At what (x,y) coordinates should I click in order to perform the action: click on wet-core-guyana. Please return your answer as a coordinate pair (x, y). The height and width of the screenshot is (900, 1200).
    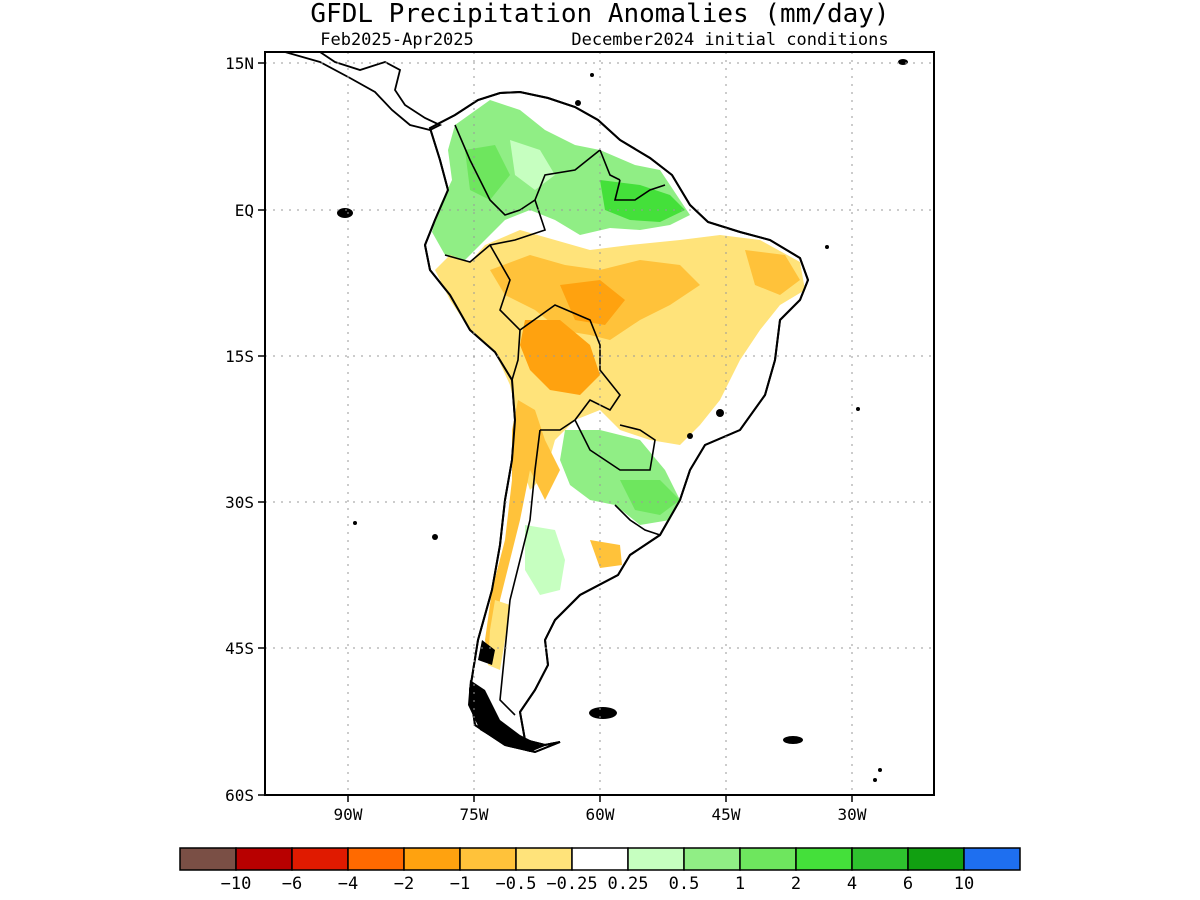
    Looking at the image, I should click on (642, 201).